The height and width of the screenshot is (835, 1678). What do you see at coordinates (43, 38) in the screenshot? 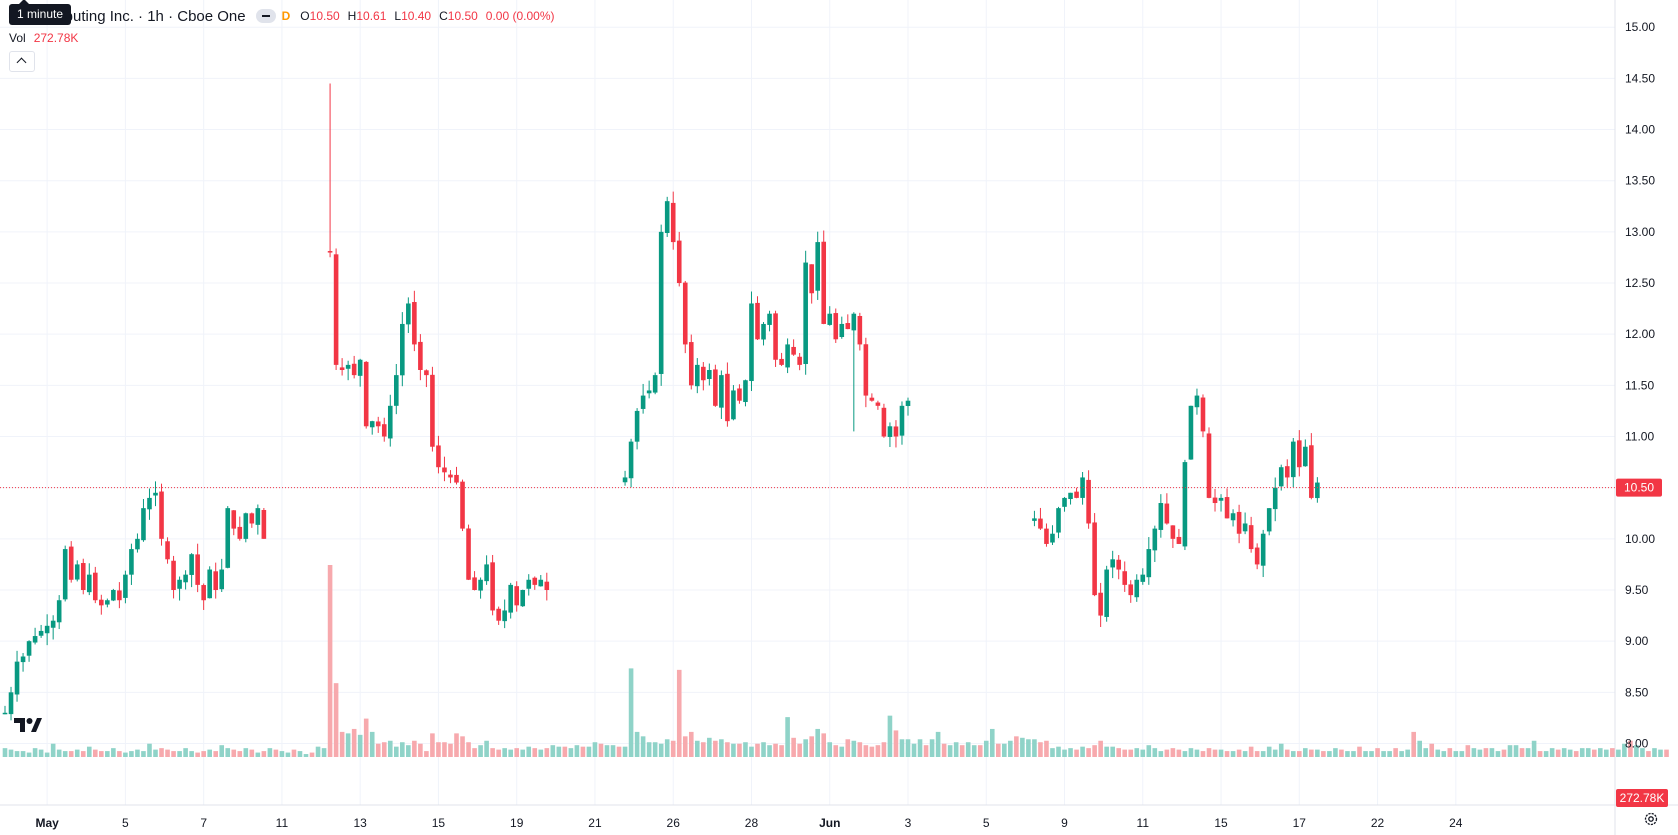
I see `volume-legend: Vol 272.78K` at bounding box center [43, 38].